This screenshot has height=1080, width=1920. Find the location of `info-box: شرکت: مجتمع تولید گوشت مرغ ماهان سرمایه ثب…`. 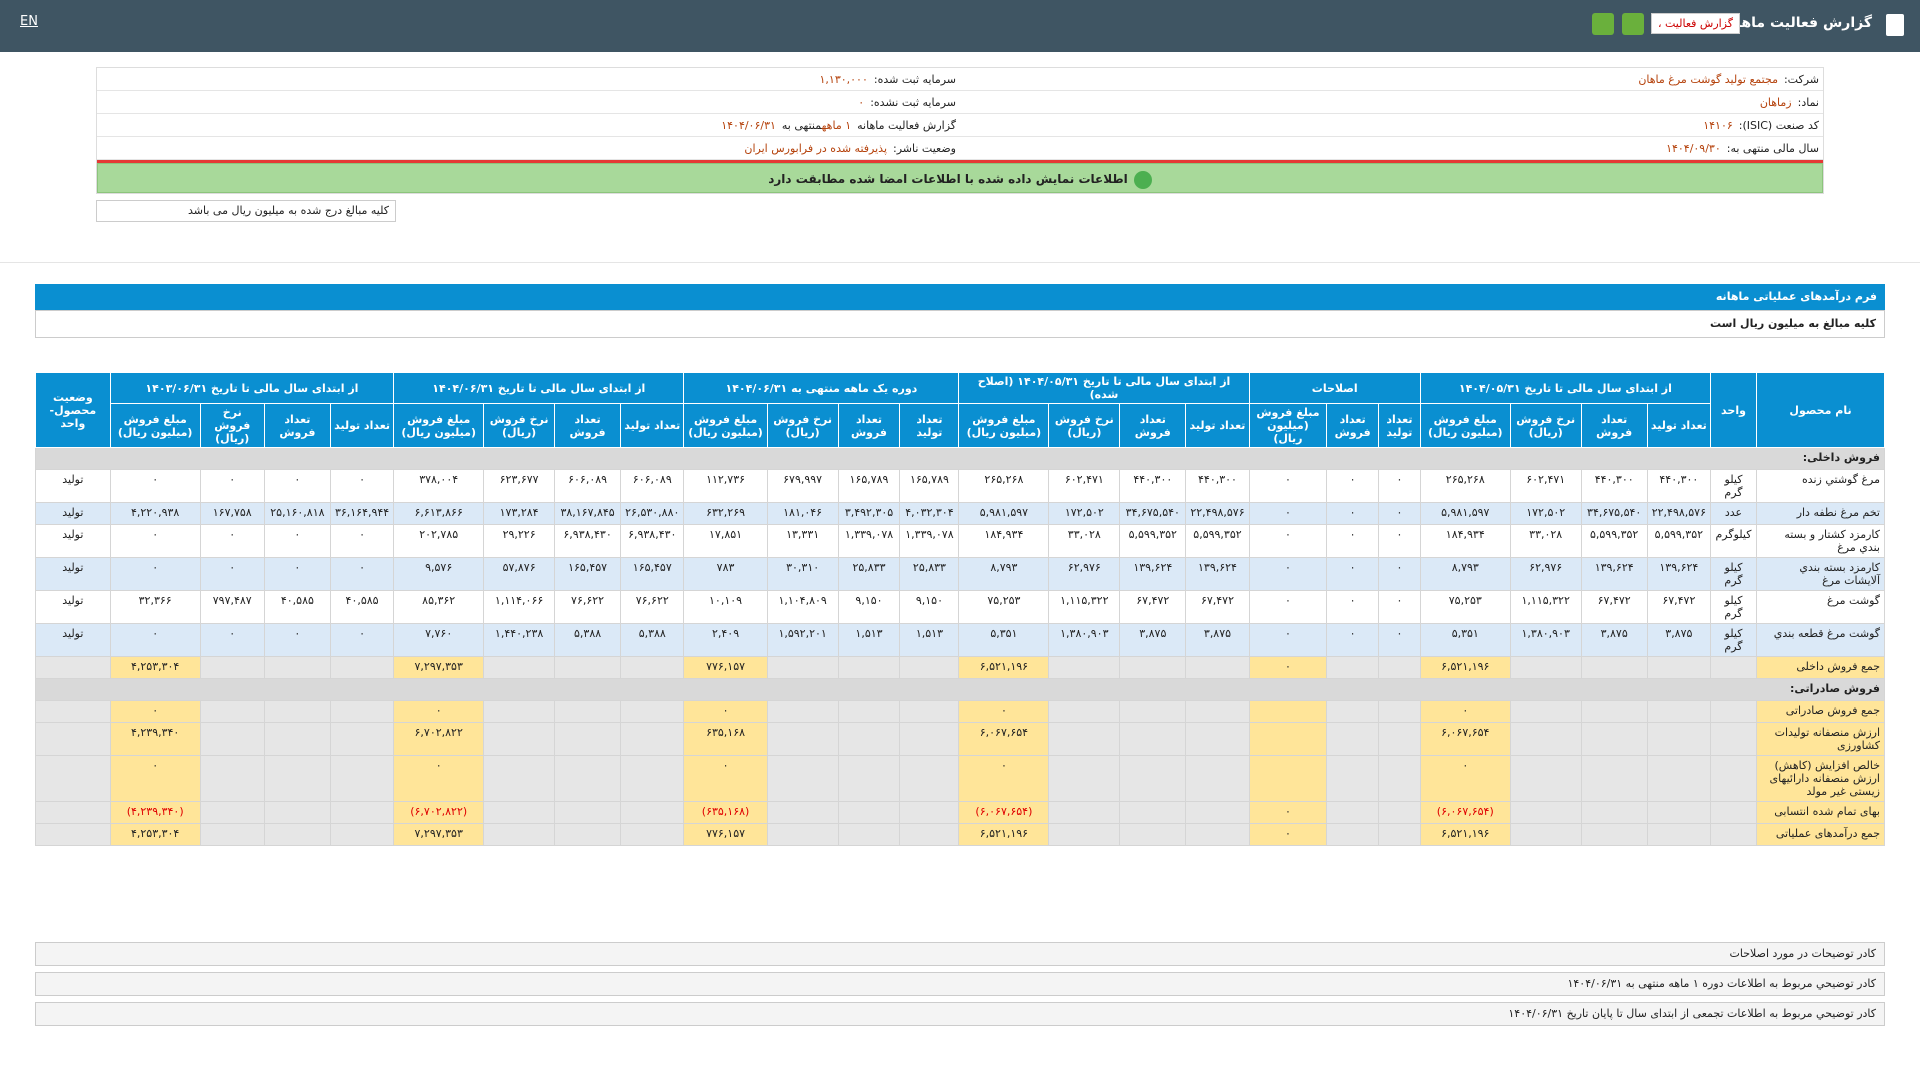

info-box: شرکت: مجتمع تولید گوشت مرغ ماهان سرمایه ثب… is located at coordinates (960, 130).